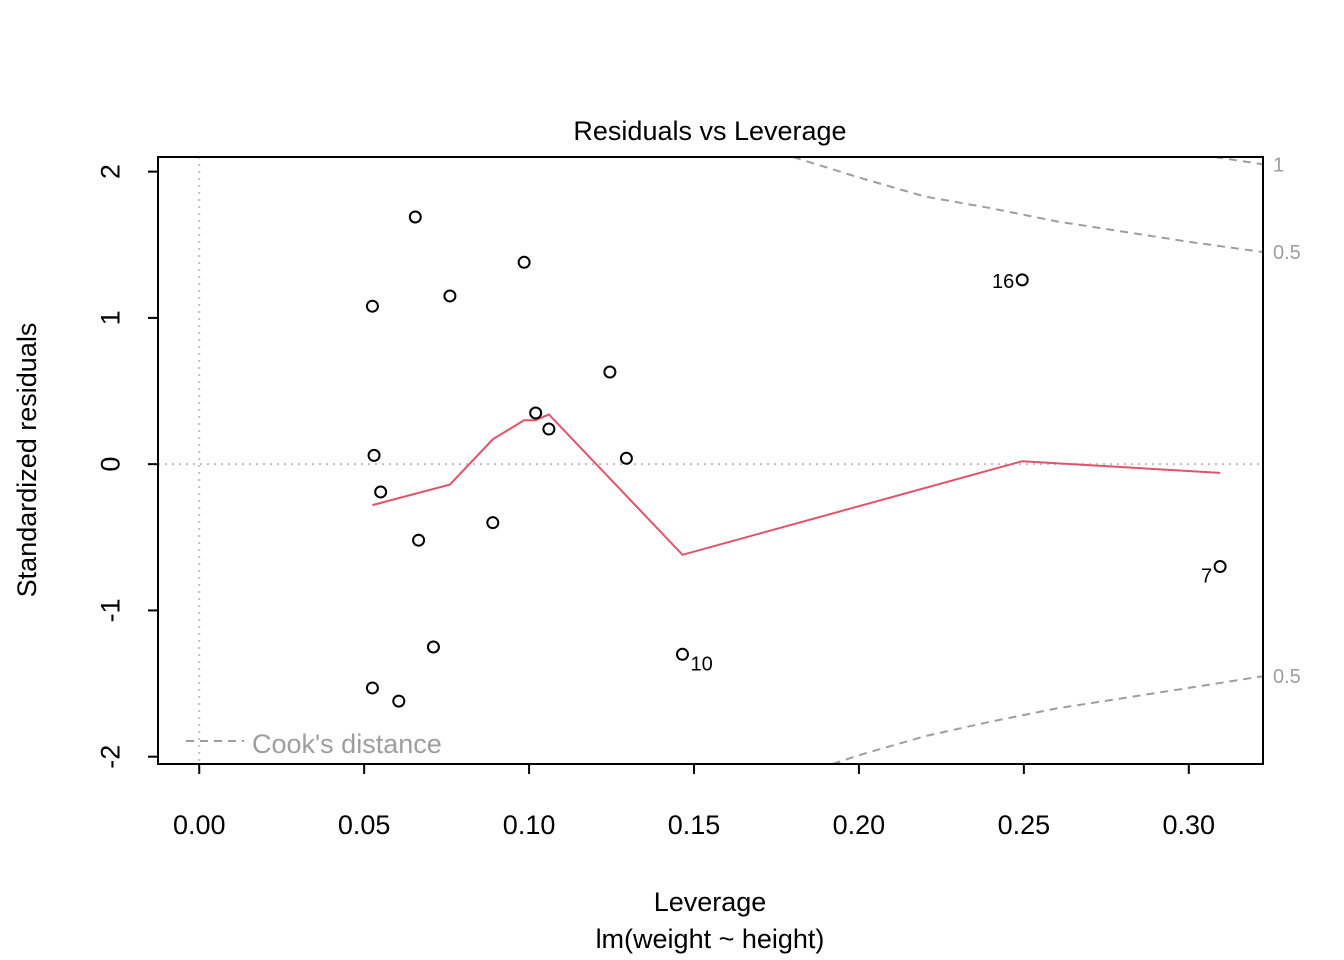  What do you see at coordinates (1206, 577) in the screenshot?
I see `point-label-7: 7` at bounding box center [1206, 577].